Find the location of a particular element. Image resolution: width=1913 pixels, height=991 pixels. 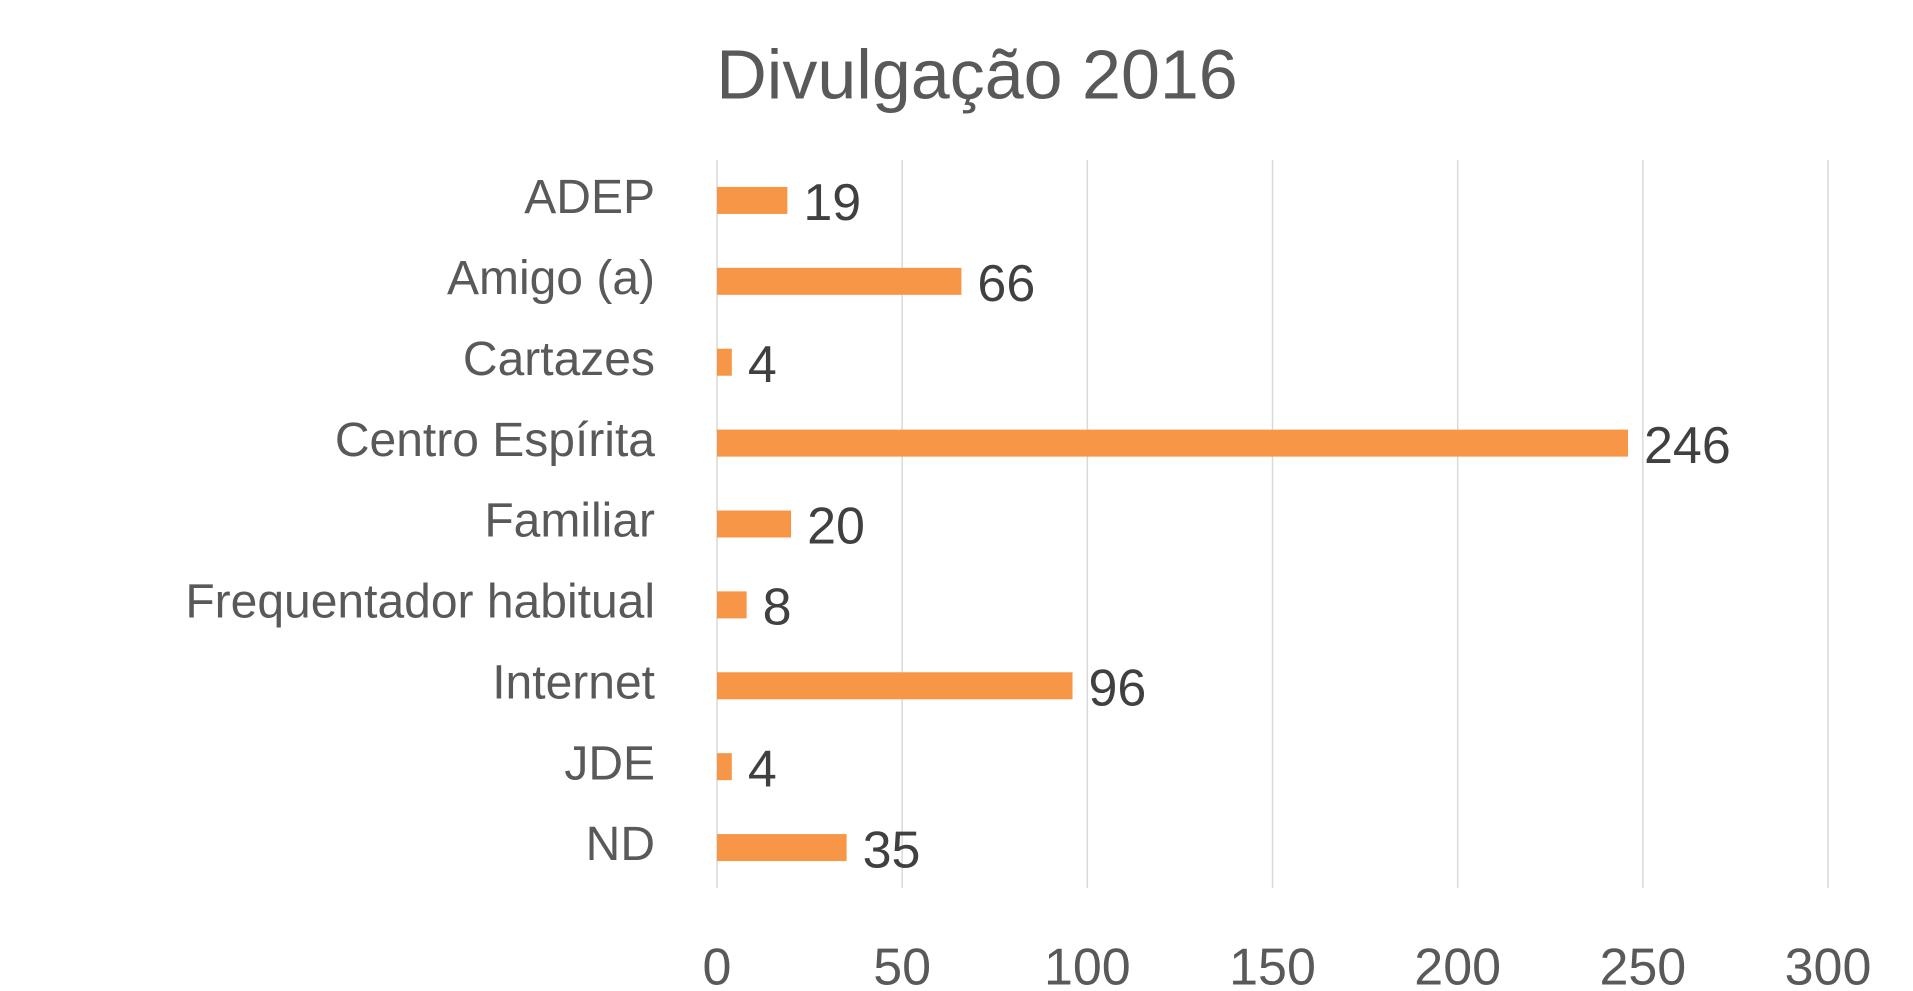

value-label: 35 is located at coordinates (892, 850).